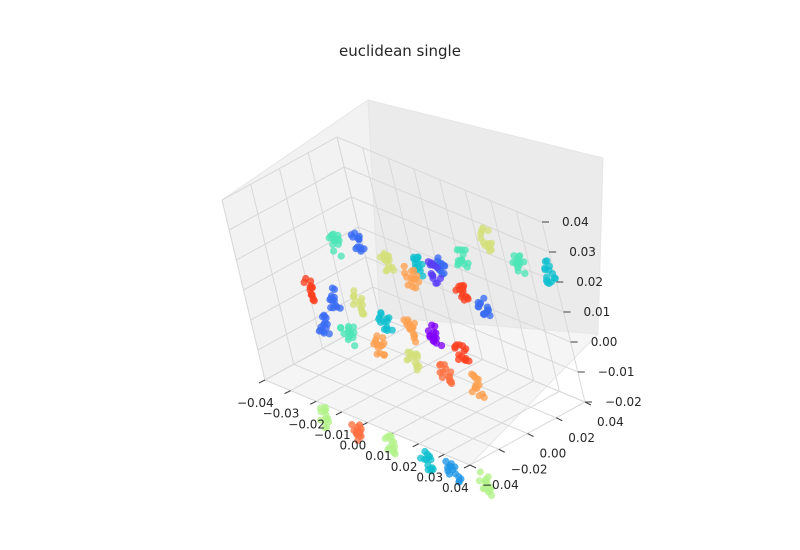 This screenshot has width=800, height=550. What do you see at coordinates (610, 422) in the screenshot?
I see `y-tick-label: 0.04` at bounding box center [610, 422].